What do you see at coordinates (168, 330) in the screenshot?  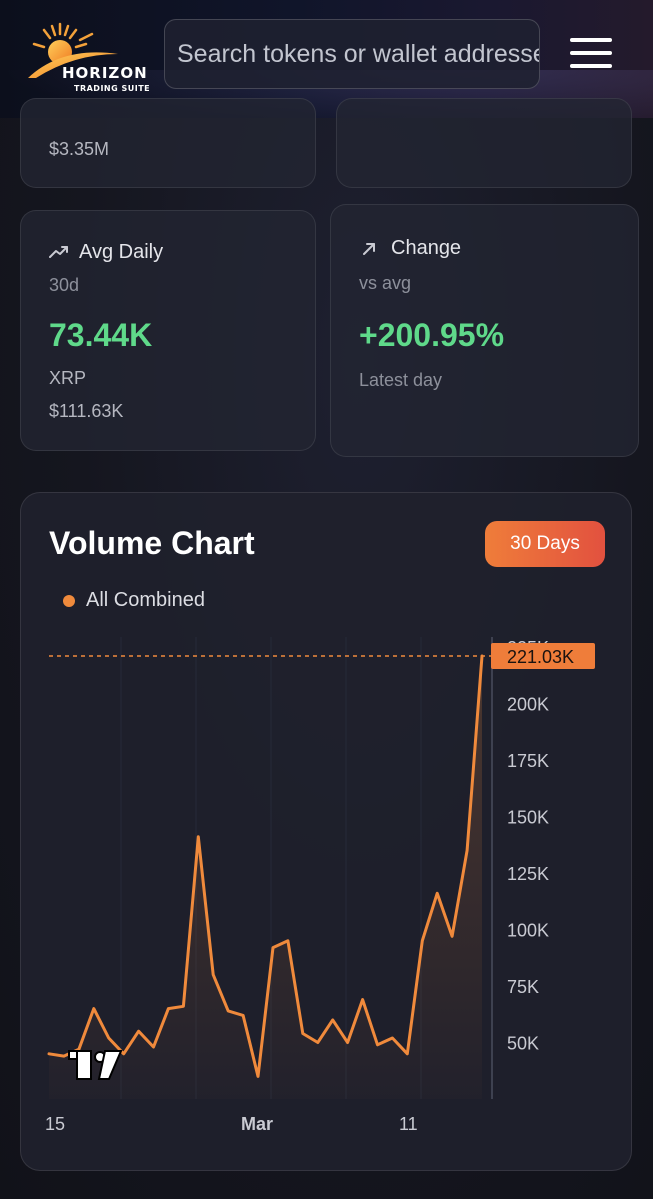 I see `avg-daily-card: Avg Daily 30d 73.44K XRP $111.63K` at bounding box center [168, 330].